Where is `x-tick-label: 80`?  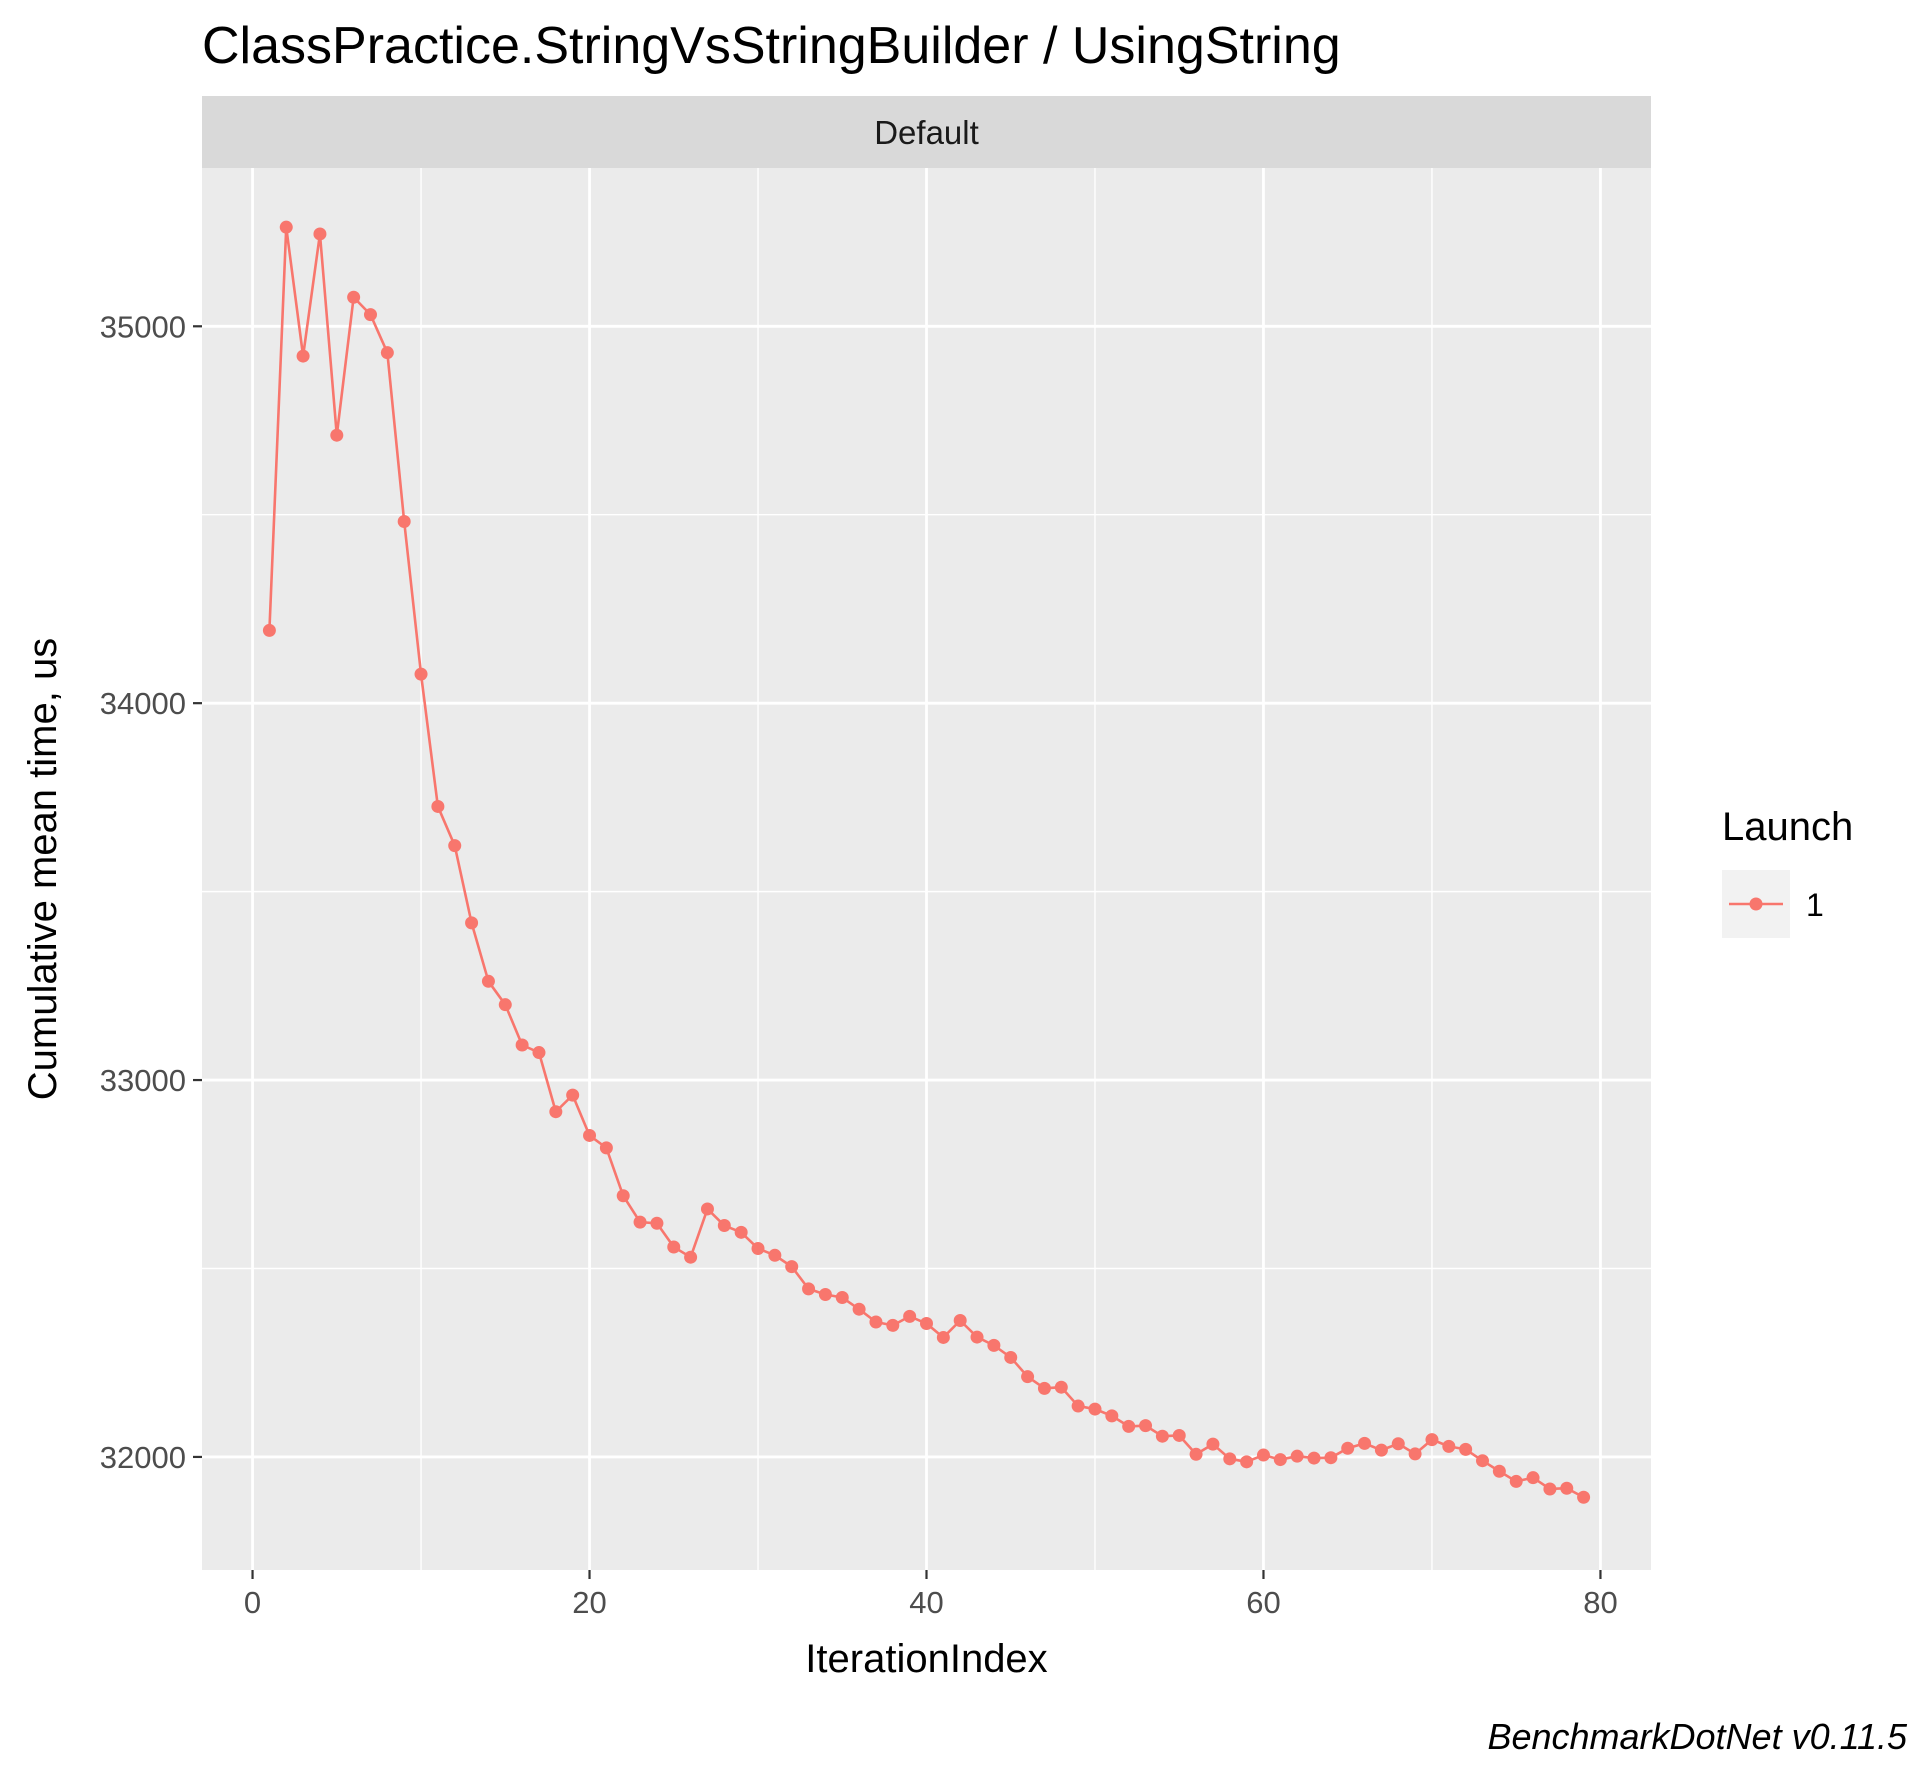
x-tick-label: 80 is located at coordinates (1600, 1602).